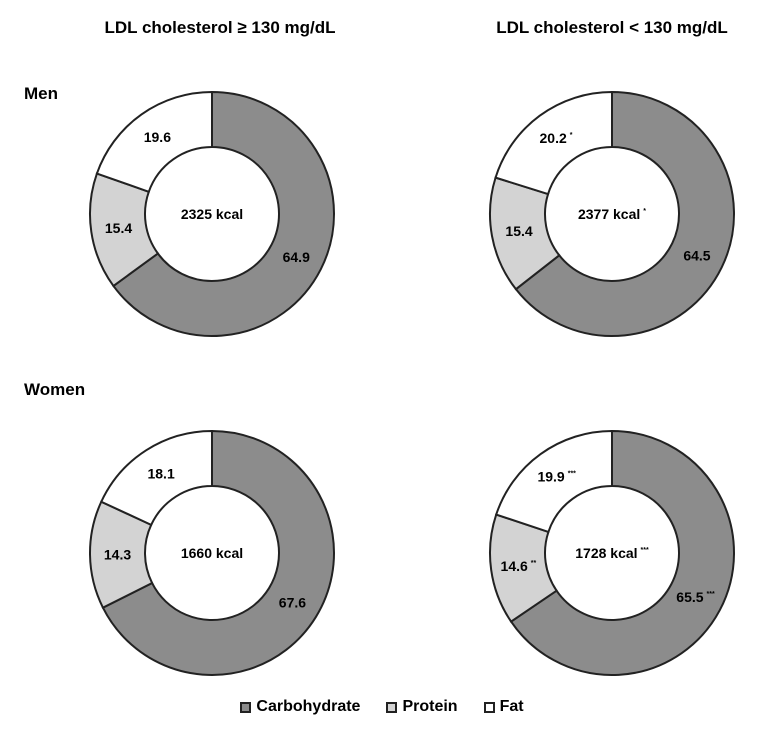 The height and width of the screenshot is (734, 764). Describe the element at coordinates (696, 255) in the screenshot. I see `slice-label-carbohydrate-men-ldl-low: 64.5` at that location.